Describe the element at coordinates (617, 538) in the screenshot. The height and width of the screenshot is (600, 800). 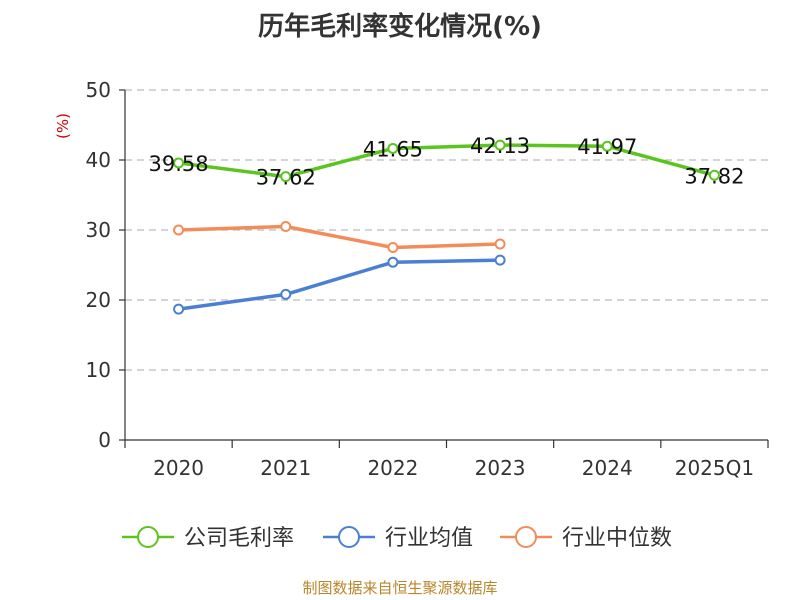
I see `legend-label: 行业中位数` at that location.